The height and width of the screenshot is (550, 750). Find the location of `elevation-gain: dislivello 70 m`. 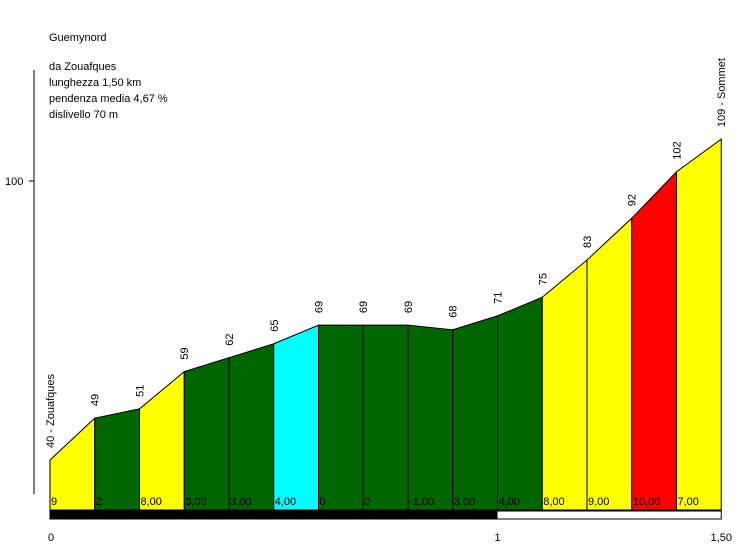

elevation-gain: dislivello 70 m is located at coordinates (84, 115).